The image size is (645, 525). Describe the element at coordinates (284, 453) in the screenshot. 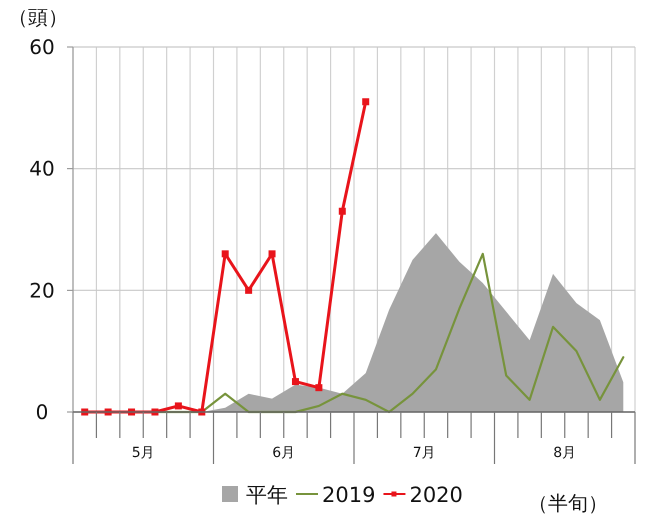

I see `text: 6月` at that location.